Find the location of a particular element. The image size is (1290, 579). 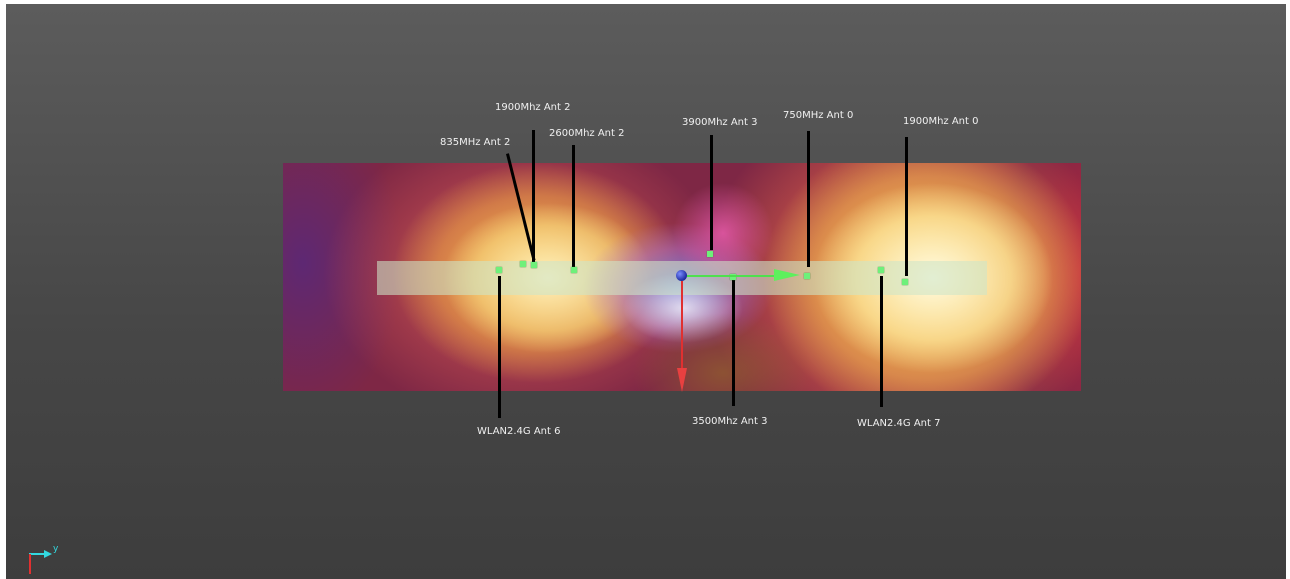

marker-750-ant0 is located at coordinates (807, 276).